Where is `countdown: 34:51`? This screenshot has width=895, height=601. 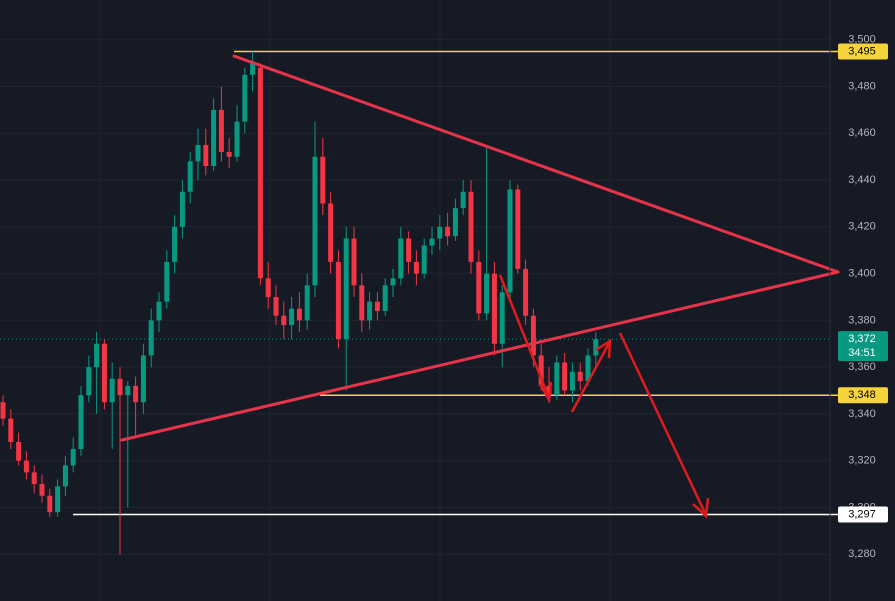
countdown: 34:51 is located at coordinates (862, 353).